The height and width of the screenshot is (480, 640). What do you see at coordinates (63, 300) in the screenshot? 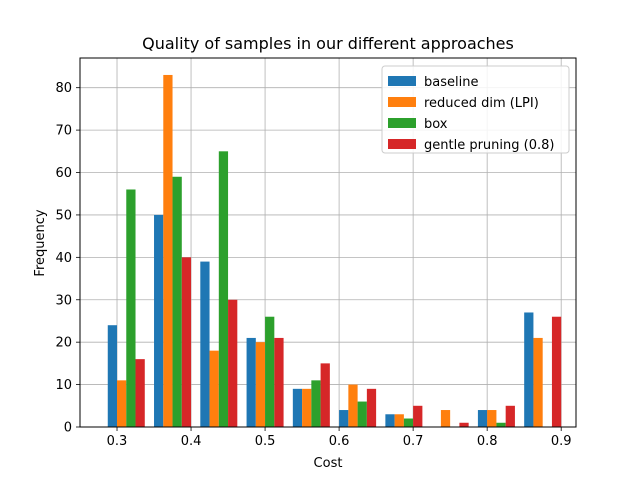
I see `y-tick-label: 30` at bounding box center [63, 300].